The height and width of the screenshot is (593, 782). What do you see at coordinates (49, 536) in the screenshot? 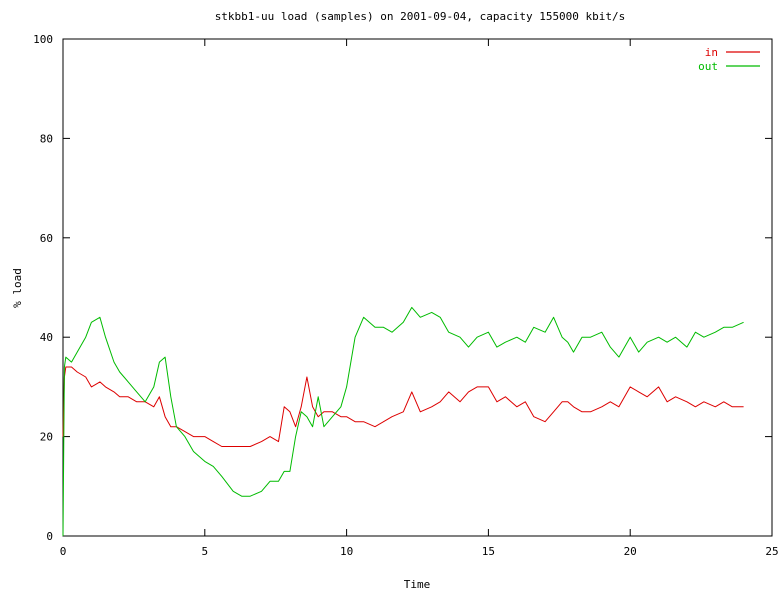
I see `y-tick-label: 0` at bounding box center [49, 536].